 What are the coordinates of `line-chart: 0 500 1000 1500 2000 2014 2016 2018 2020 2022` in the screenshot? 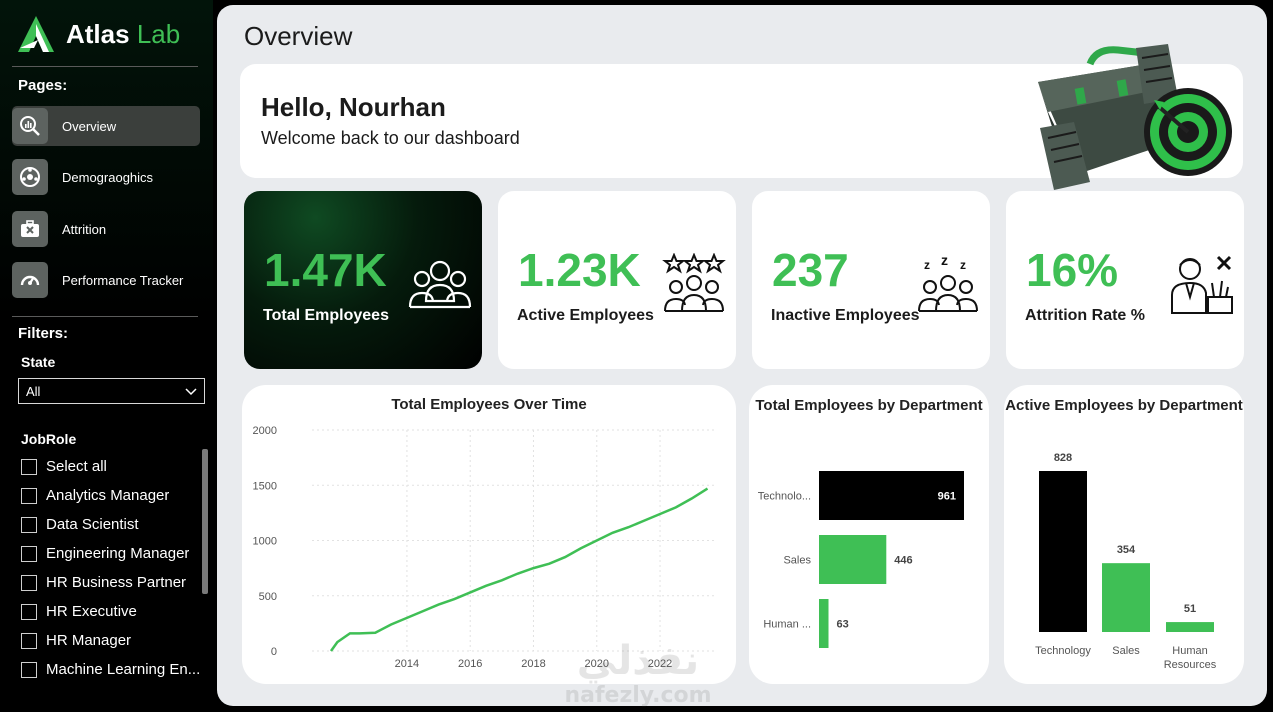 It's located at (485, 547).